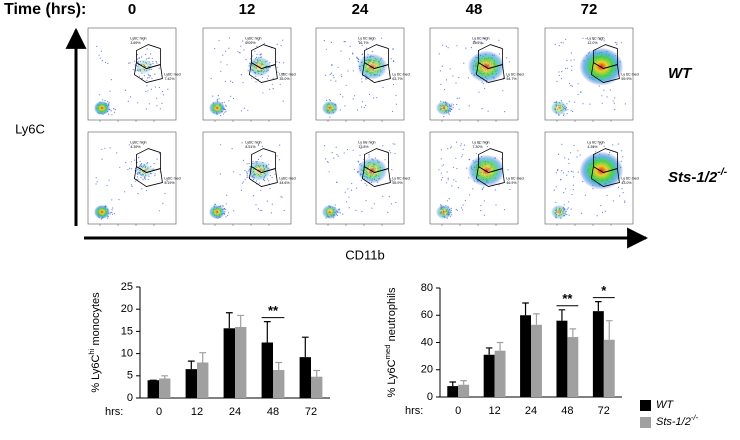 The width and height of the screenshot is (740, 440). I want to click on legend-label: Sts-1/2-/-, so click(677, 420).